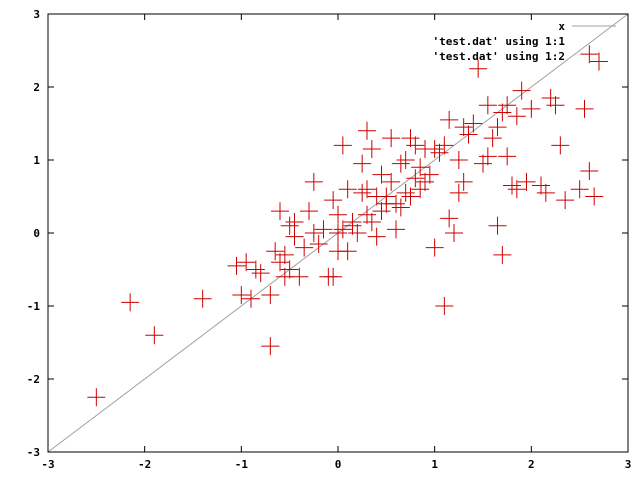 Image resolution: width=640 pixels, height=480 pixels. I want to click on x-tick-label: 1, so click(434, 464).